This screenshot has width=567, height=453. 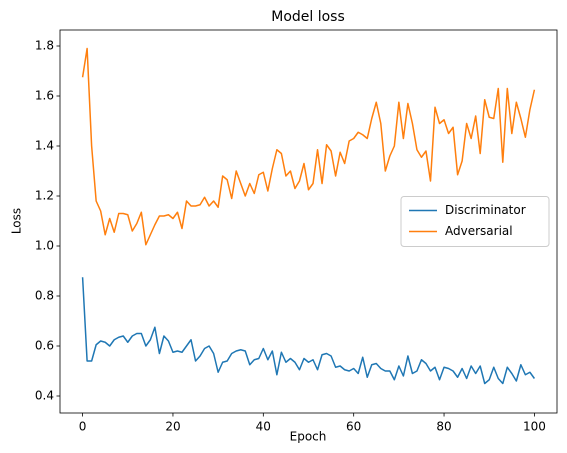 I want to click on x-tick-label: 100, so click(x=534, y=427).